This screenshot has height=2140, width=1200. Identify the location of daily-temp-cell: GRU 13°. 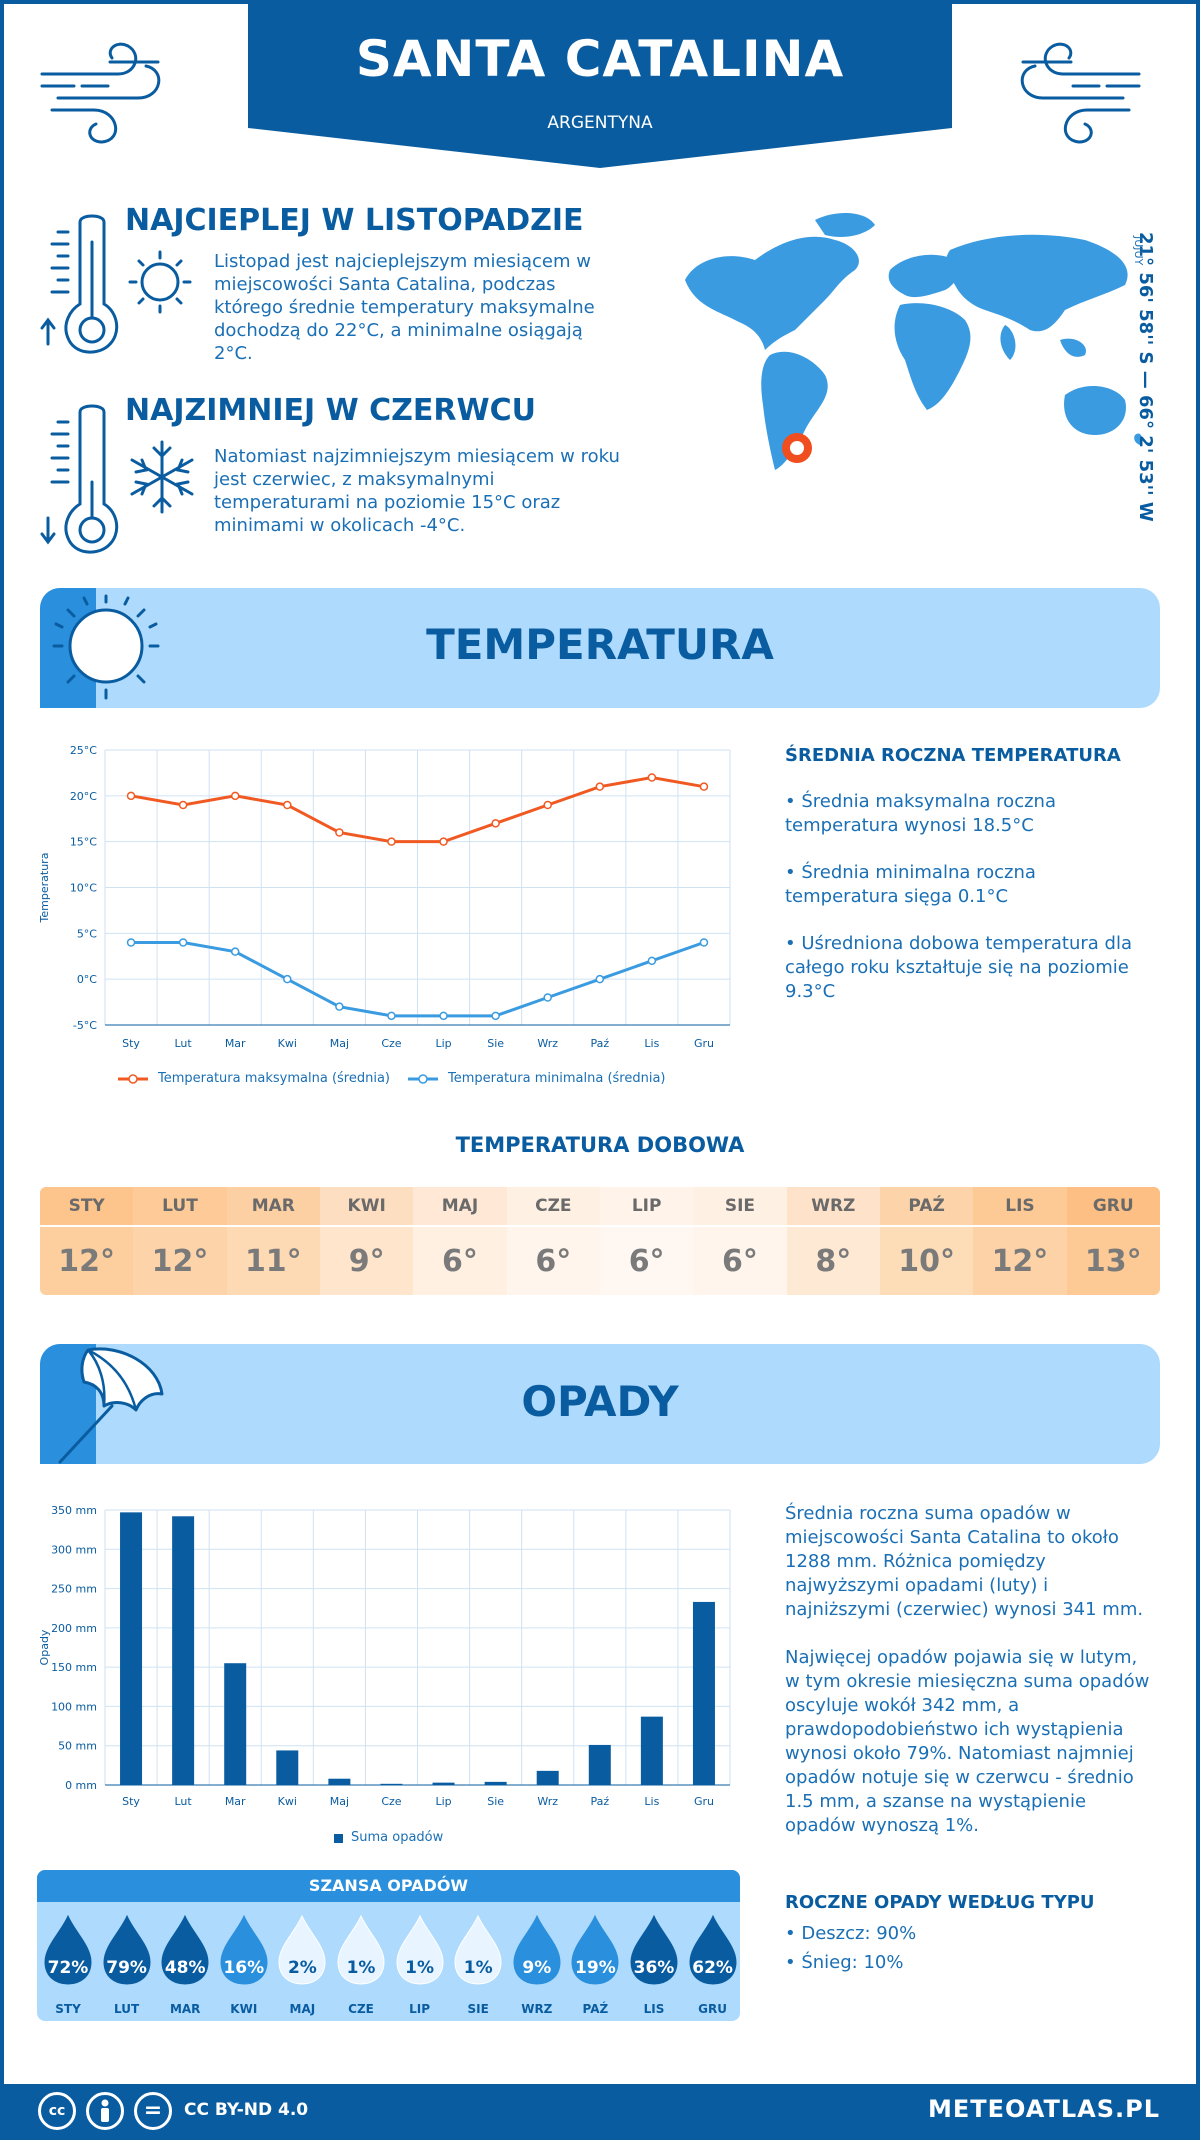
(1113, 1241).